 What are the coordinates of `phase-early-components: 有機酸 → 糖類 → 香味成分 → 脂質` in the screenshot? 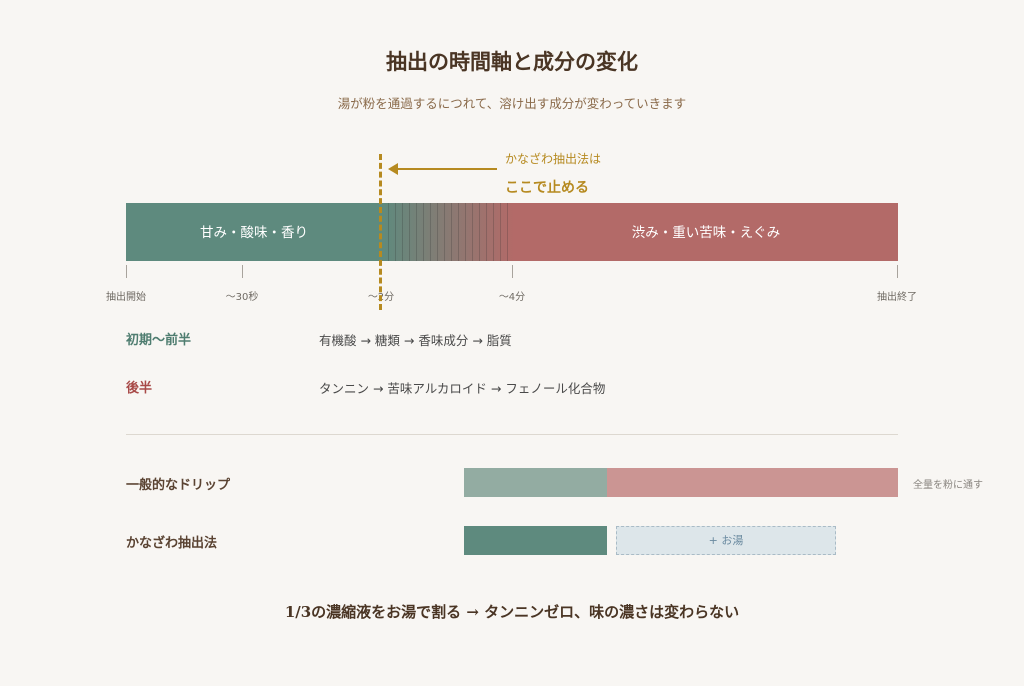 It's located at (415, 340).